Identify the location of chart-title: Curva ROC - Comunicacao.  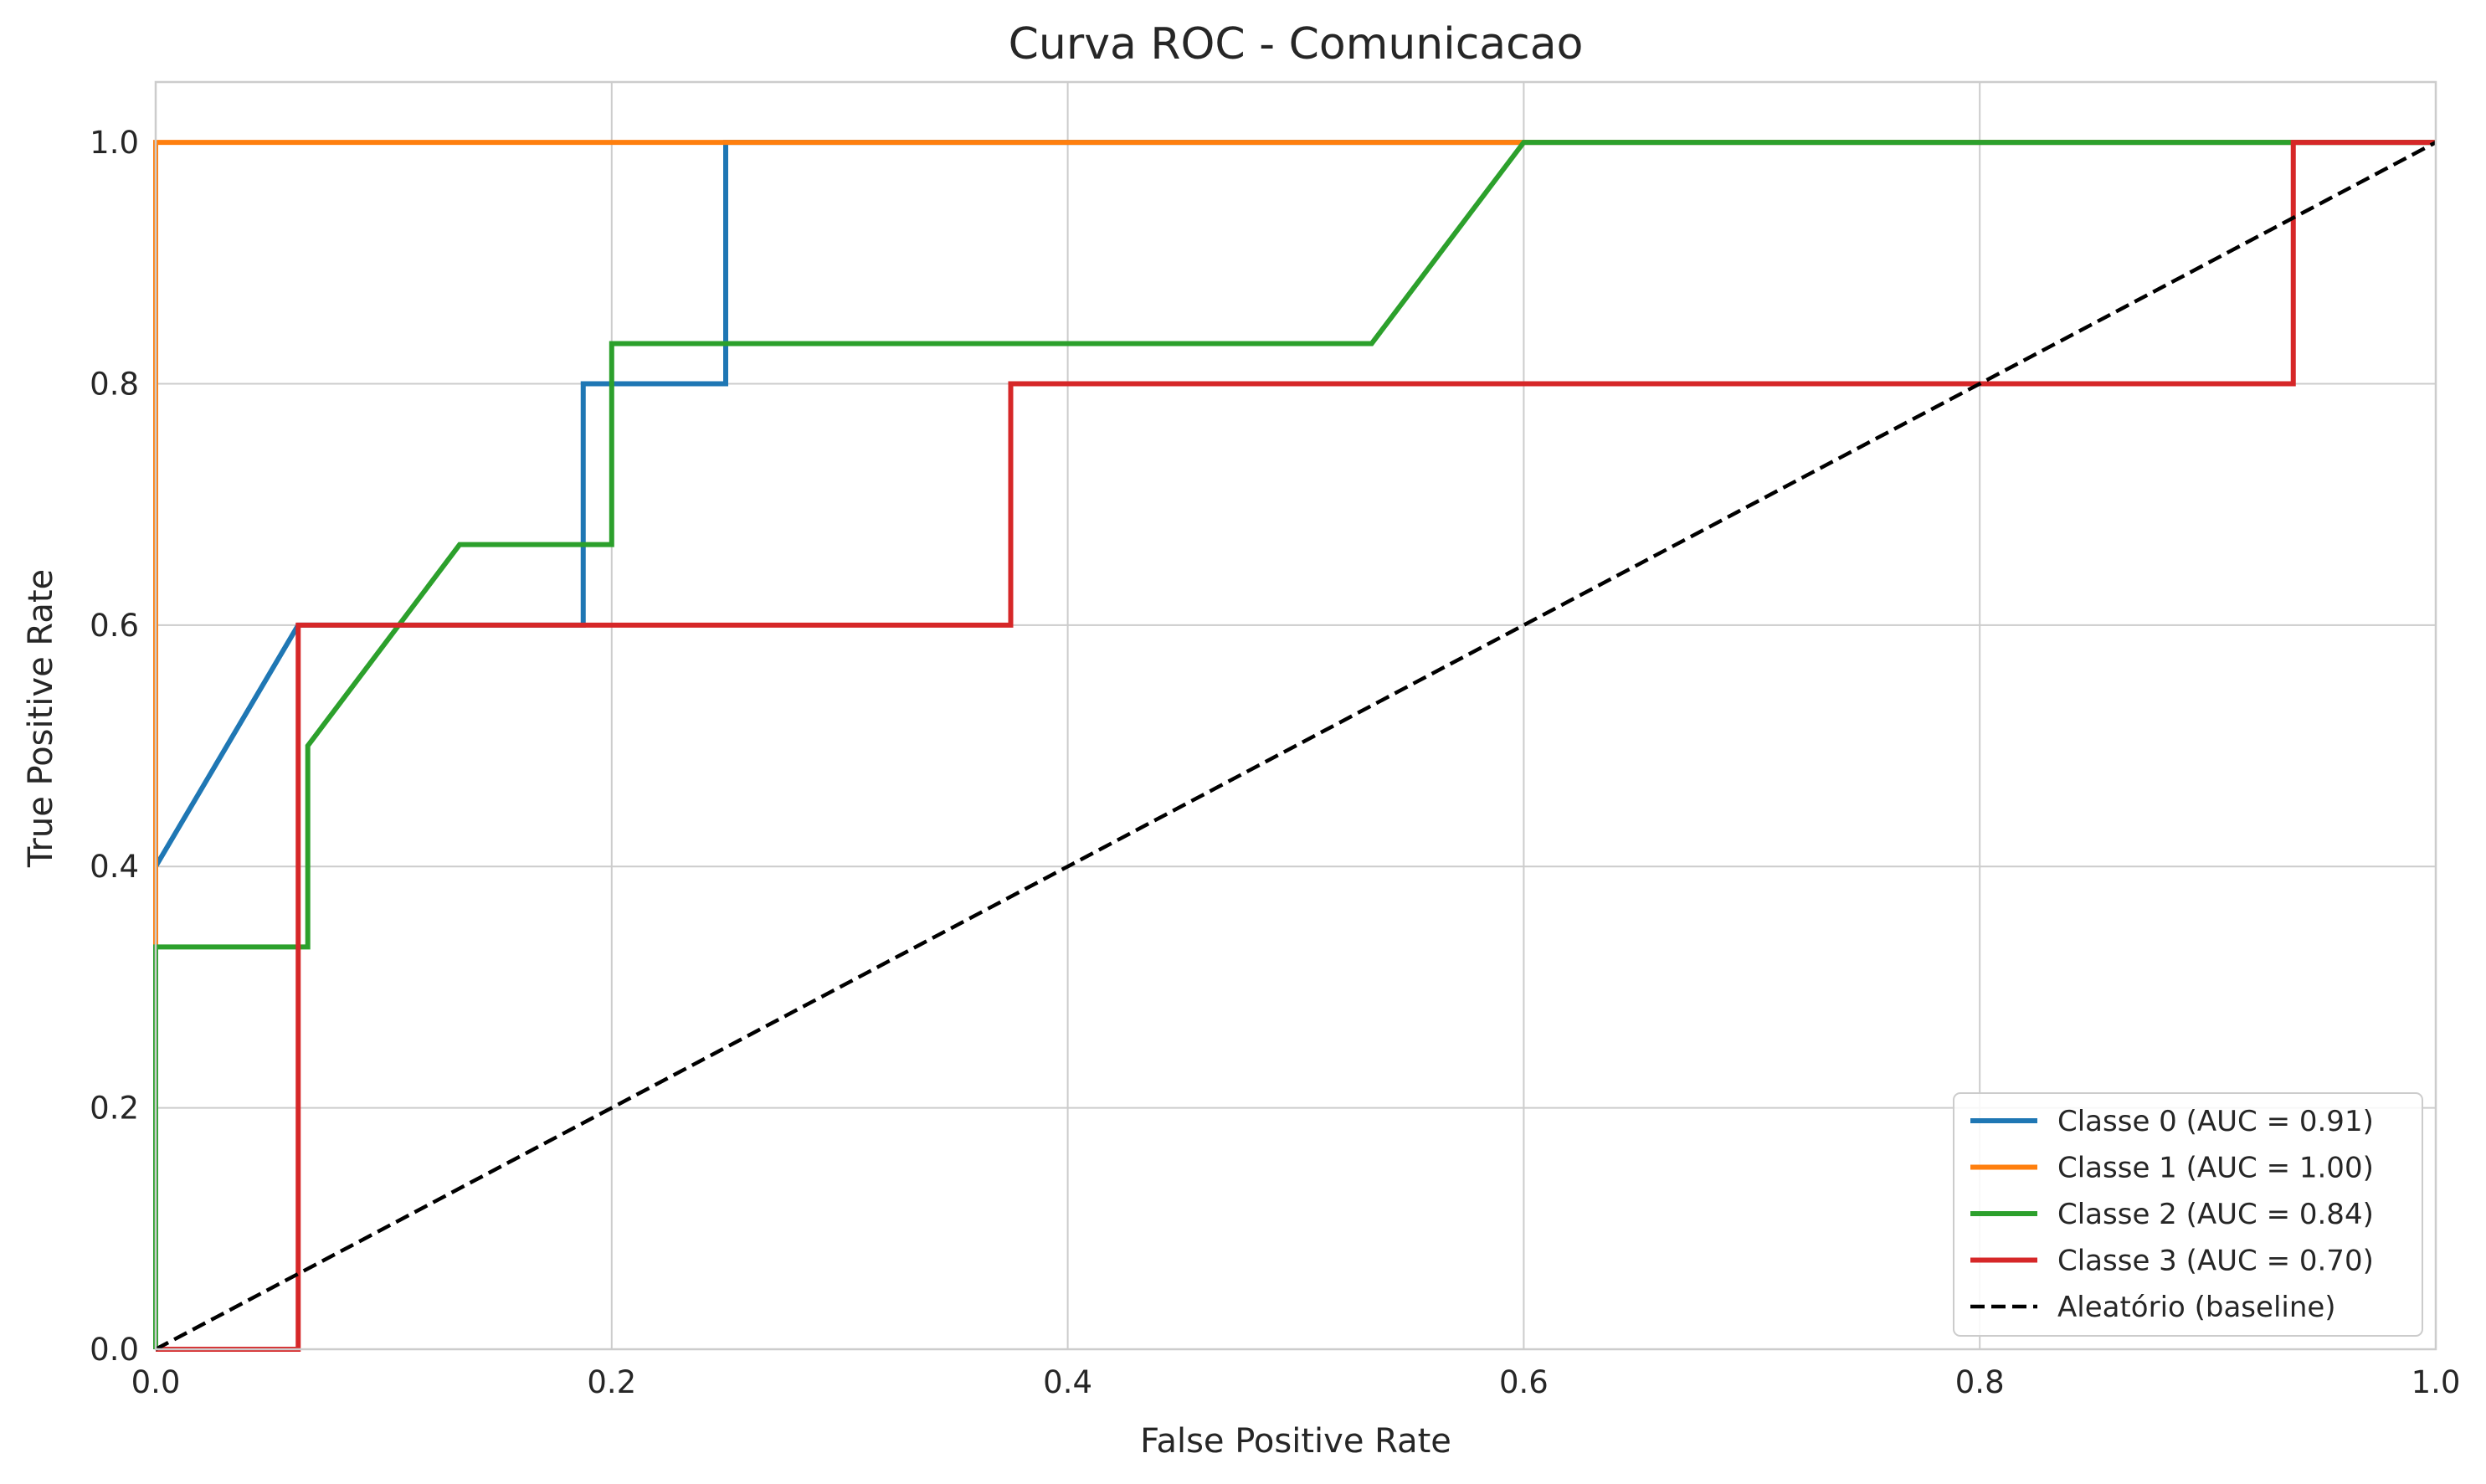
(1296, 44).